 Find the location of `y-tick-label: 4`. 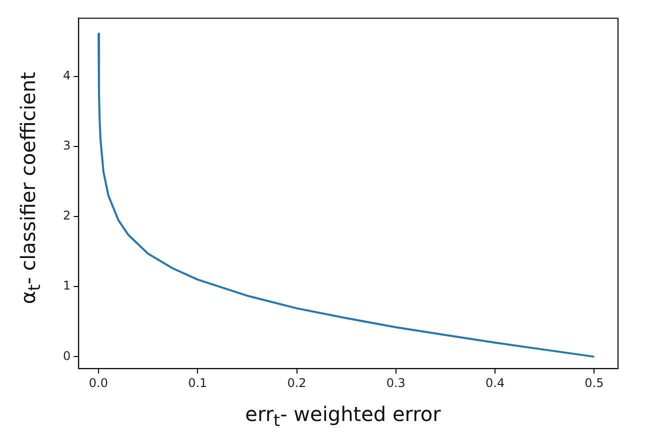

y-tick-label: 4 is located at coordinates (66, 75).